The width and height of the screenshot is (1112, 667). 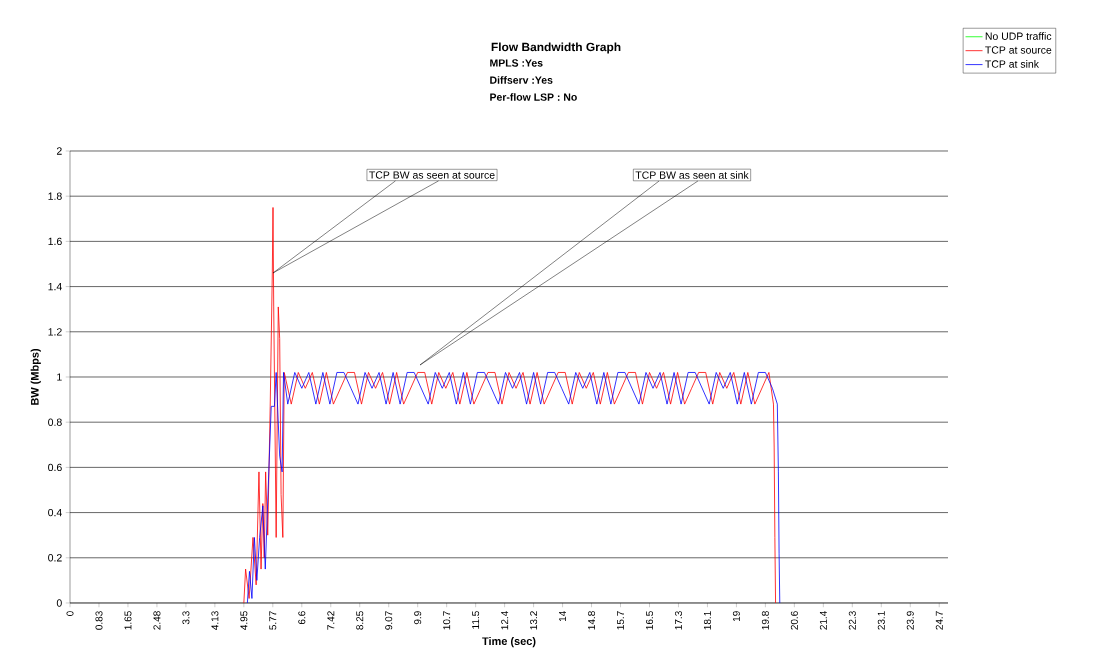 What do you see at coordinates (59, 603) in the screenshot?
I see `y-tick-label: 0` at bounding box center [59, 603].